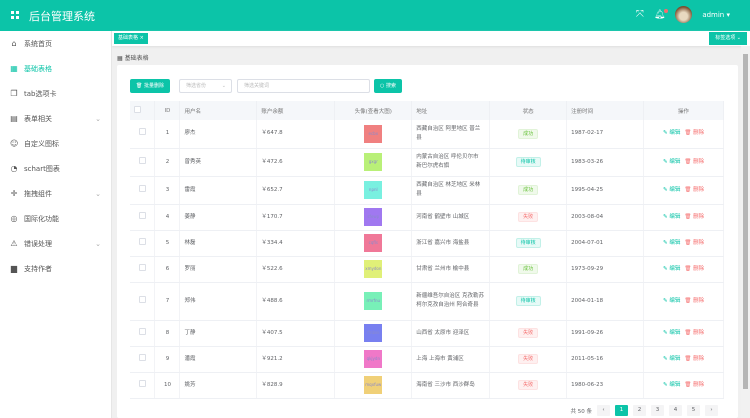  What do you see at coordinates (303, 86) in the screenshot?
I see `keyword-input: 筛选关键词` at bounding box center [303, 86].